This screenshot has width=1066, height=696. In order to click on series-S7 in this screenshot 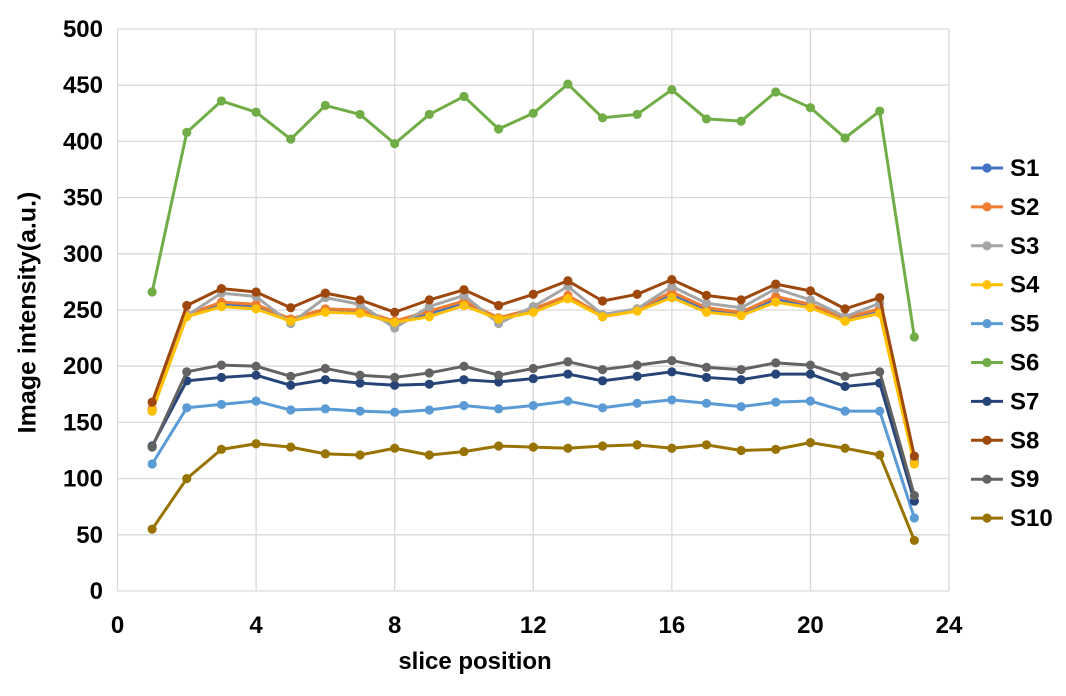, I will do `click(533, 436)`.